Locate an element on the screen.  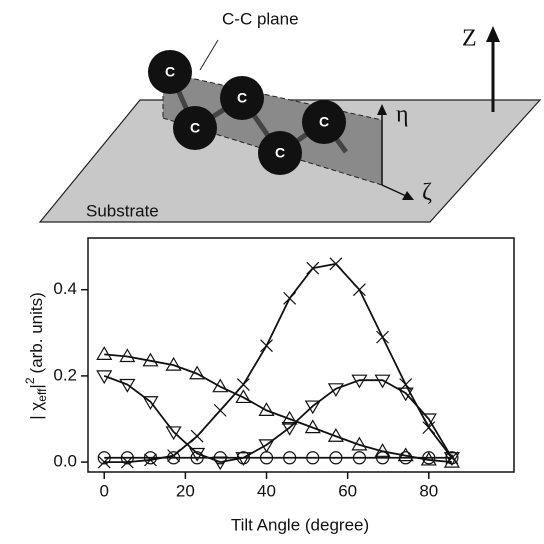
leader is located at coordinates (209, 55).